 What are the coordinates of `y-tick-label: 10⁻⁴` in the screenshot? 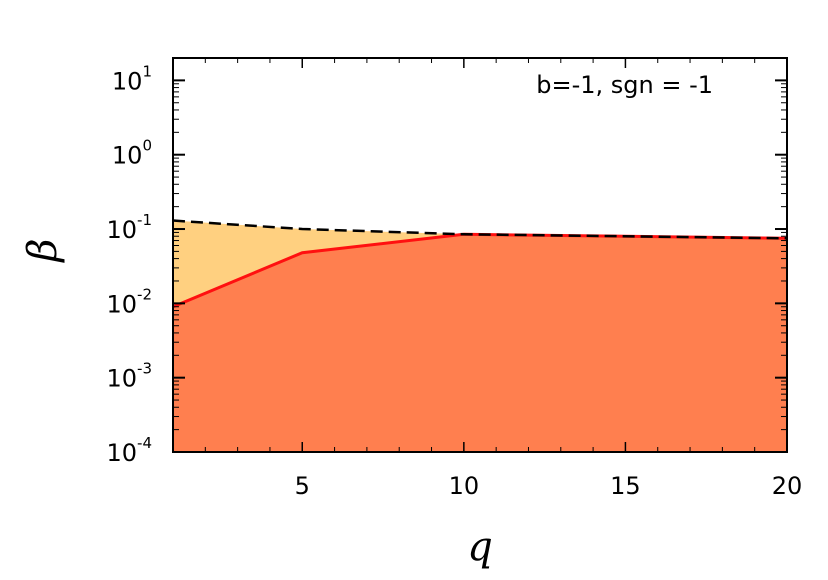 It's located at (129, 450).